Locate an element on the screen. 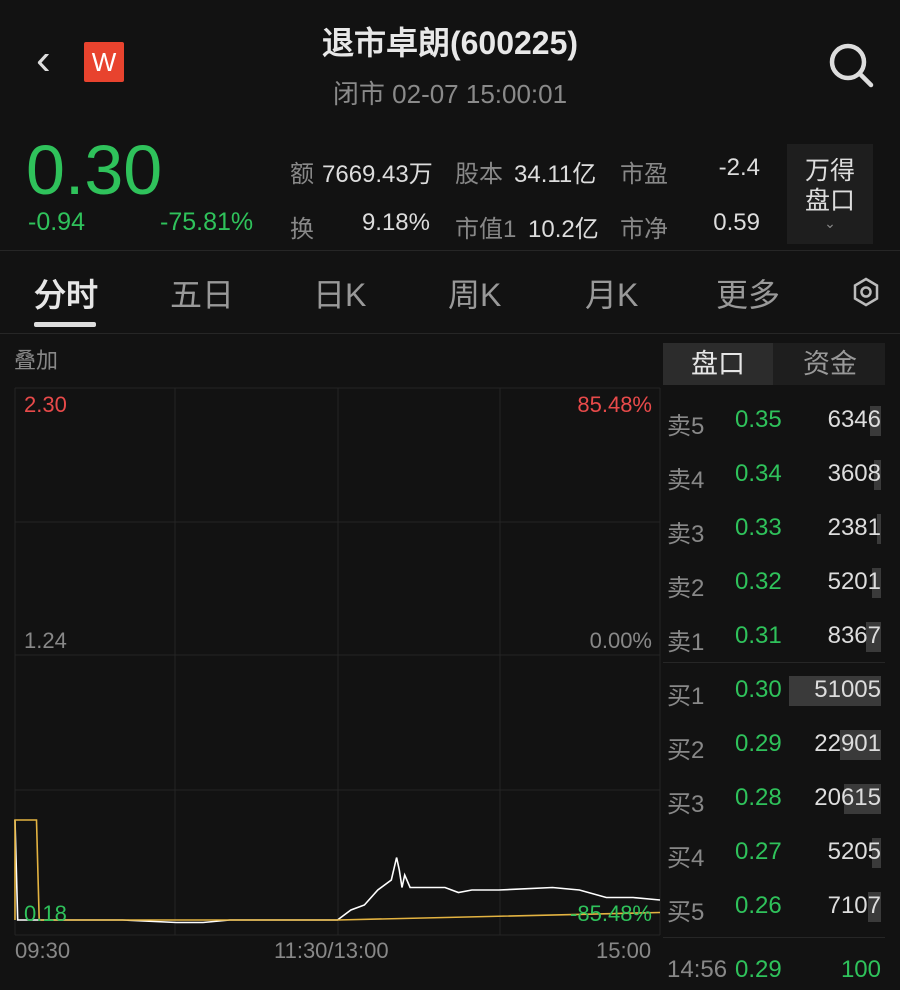 The image size is (900, 990). wind-button-line2: 盘口 is located at coordinates (829, 201).